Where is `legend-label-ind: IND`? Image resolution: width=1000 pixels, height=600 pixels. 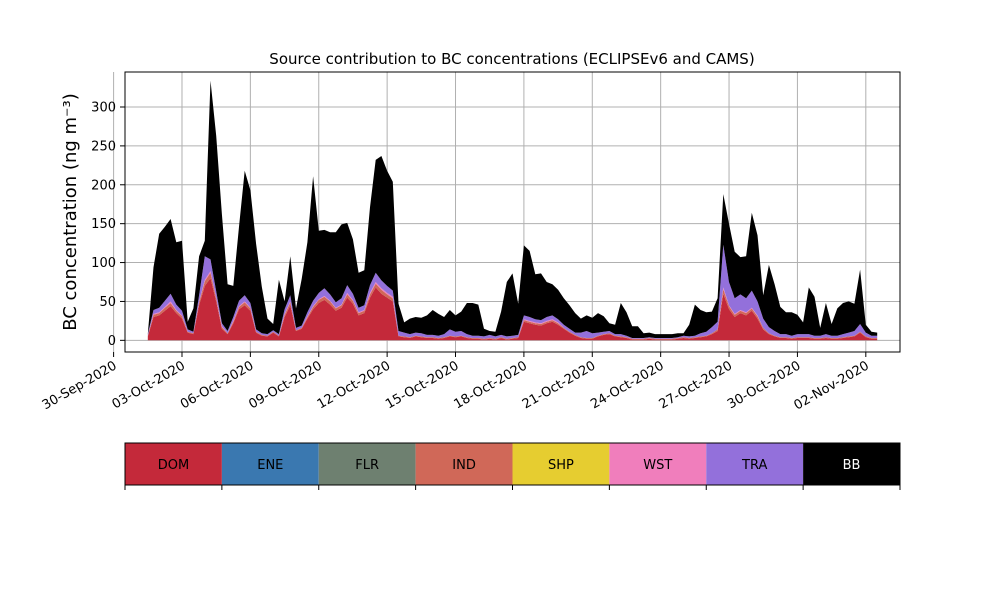
legend-label-ind: IND is located at coordinates (464, 465).